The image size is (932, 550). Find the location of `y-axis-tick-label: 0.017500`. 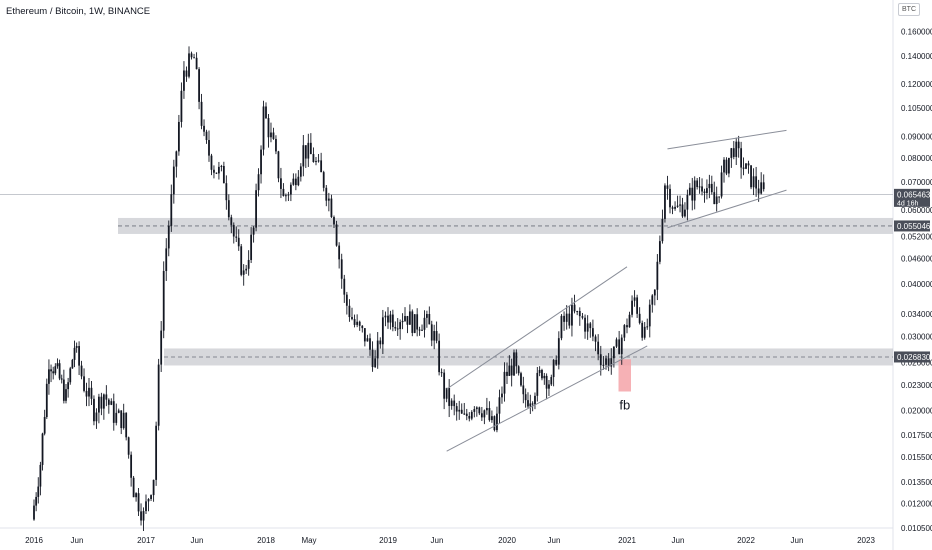

y-axis-tick-label: 0.017500 is located at coordinates (916, 435).